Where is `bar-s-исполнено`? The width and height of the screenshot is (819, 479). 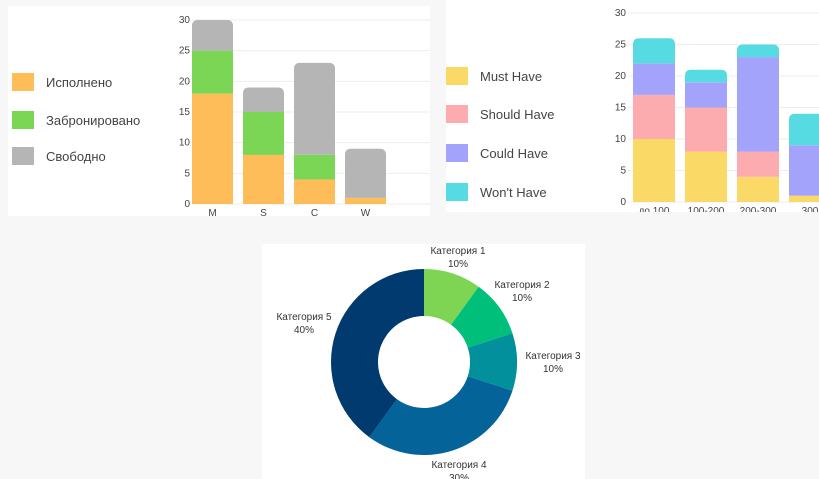 bar-s-исполнено is located at coordinates (263, 179).